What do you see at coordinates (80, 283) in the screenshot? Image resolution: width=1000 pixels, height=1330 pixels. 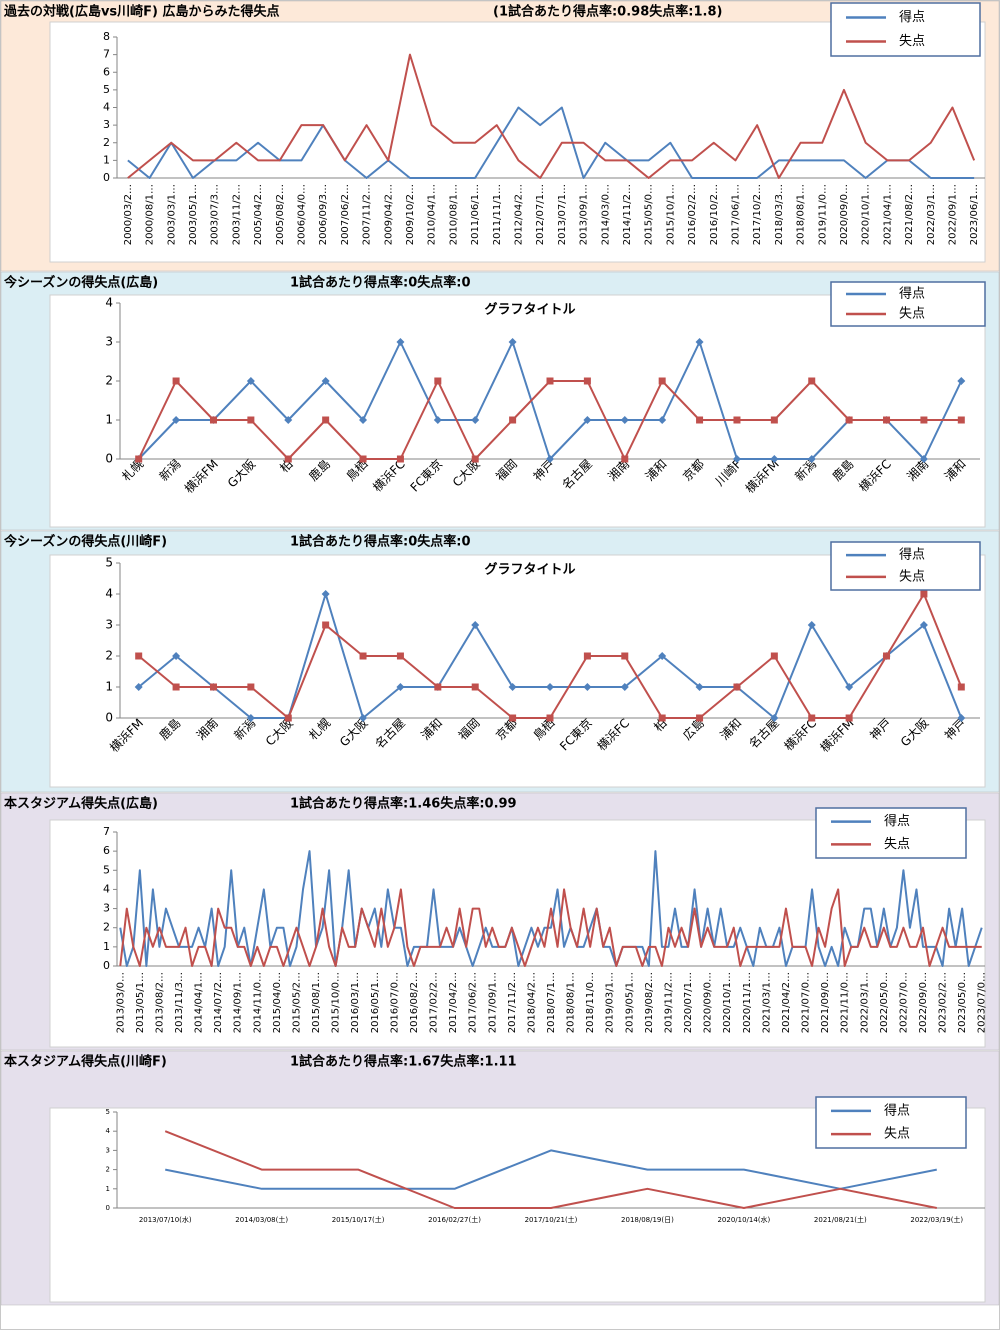 I see `section-title: 今シーズンの得失点(広島)` at bounding box center [80, 283].